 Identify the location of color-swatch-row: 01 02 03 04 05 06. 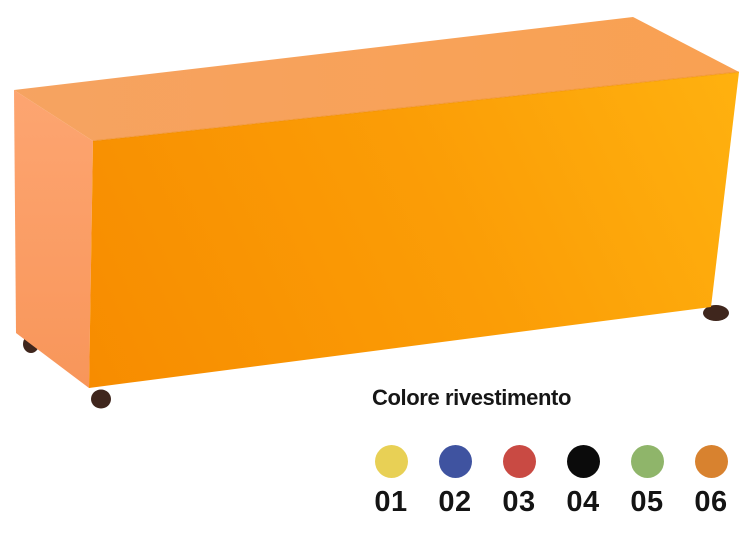
(551, 481).